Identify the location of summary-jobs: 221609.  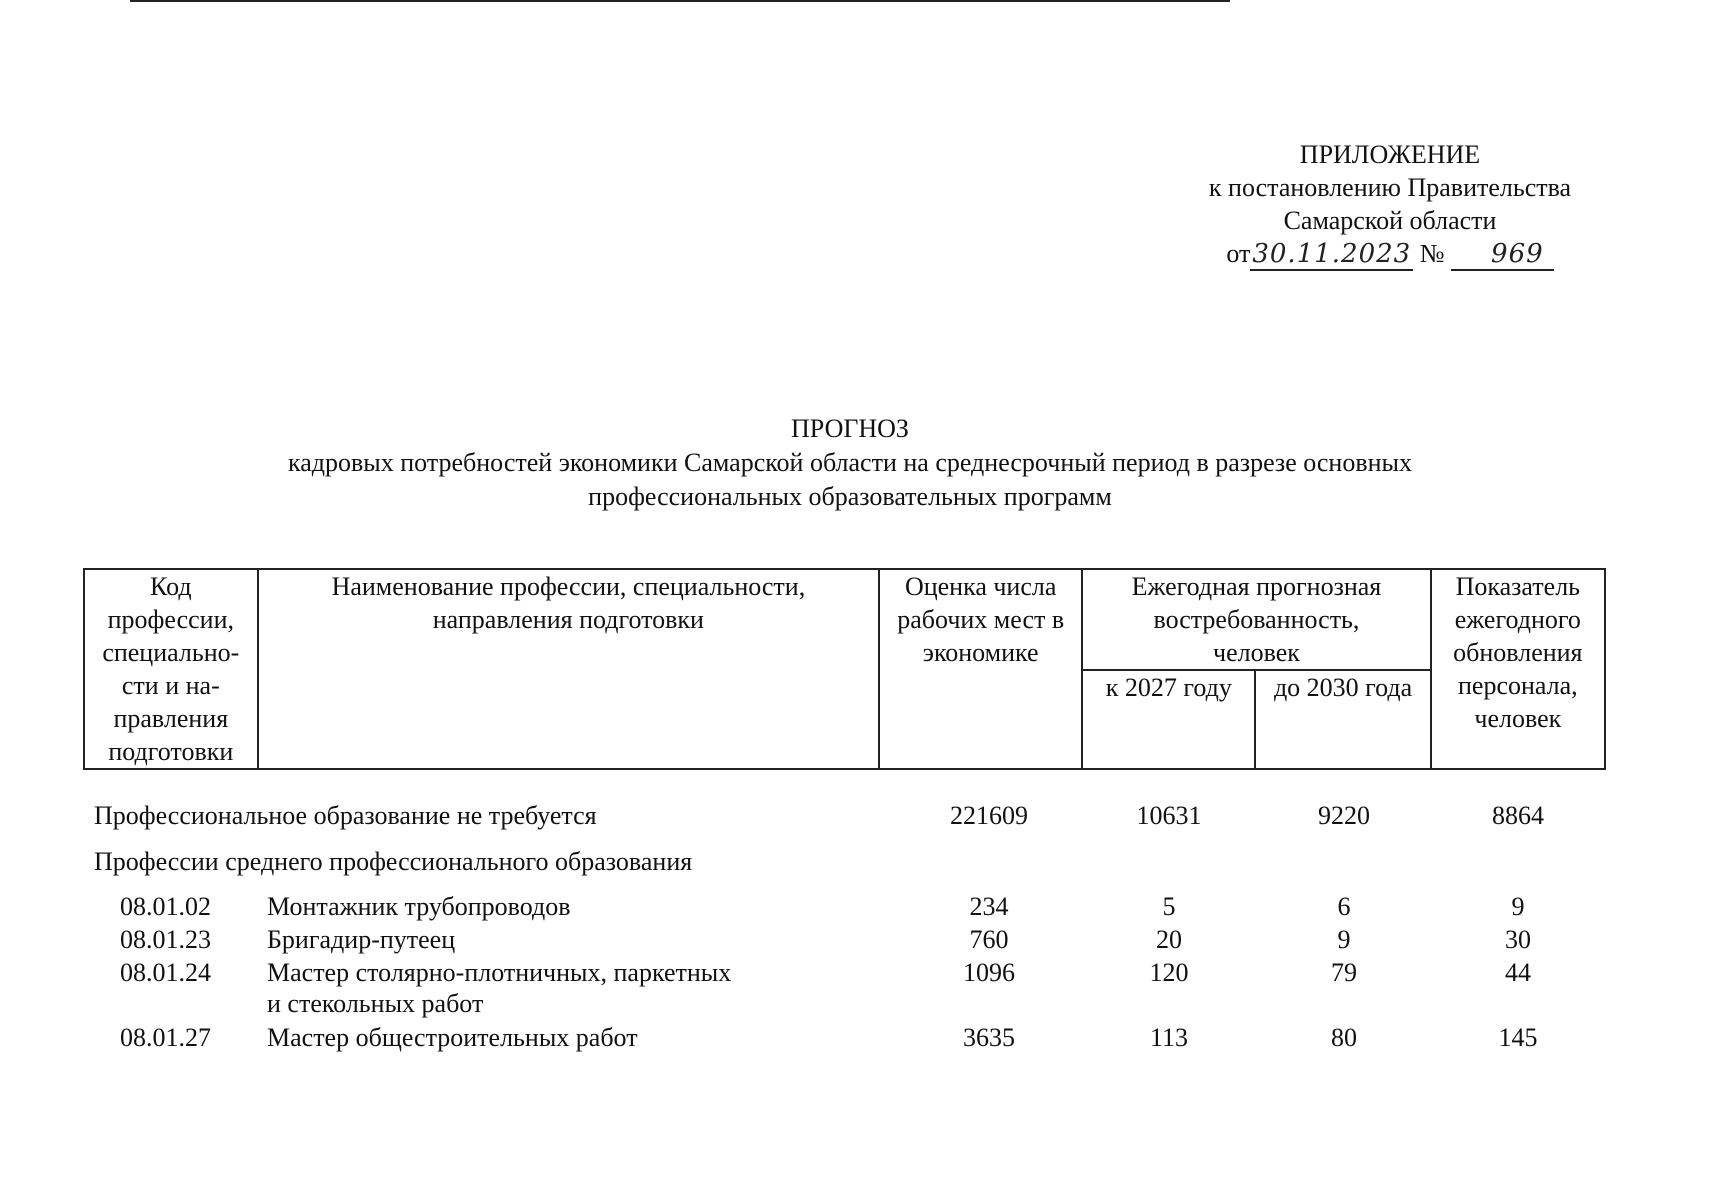
(989, 815).